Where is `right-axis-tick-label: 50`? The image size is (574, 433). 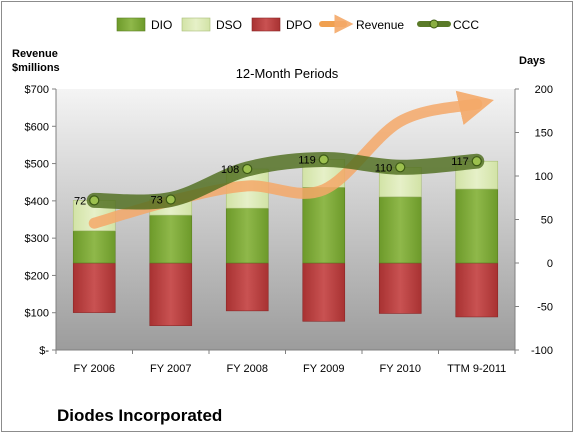
right-axis-tick-label: 50 is located at coordinates (547, 221).